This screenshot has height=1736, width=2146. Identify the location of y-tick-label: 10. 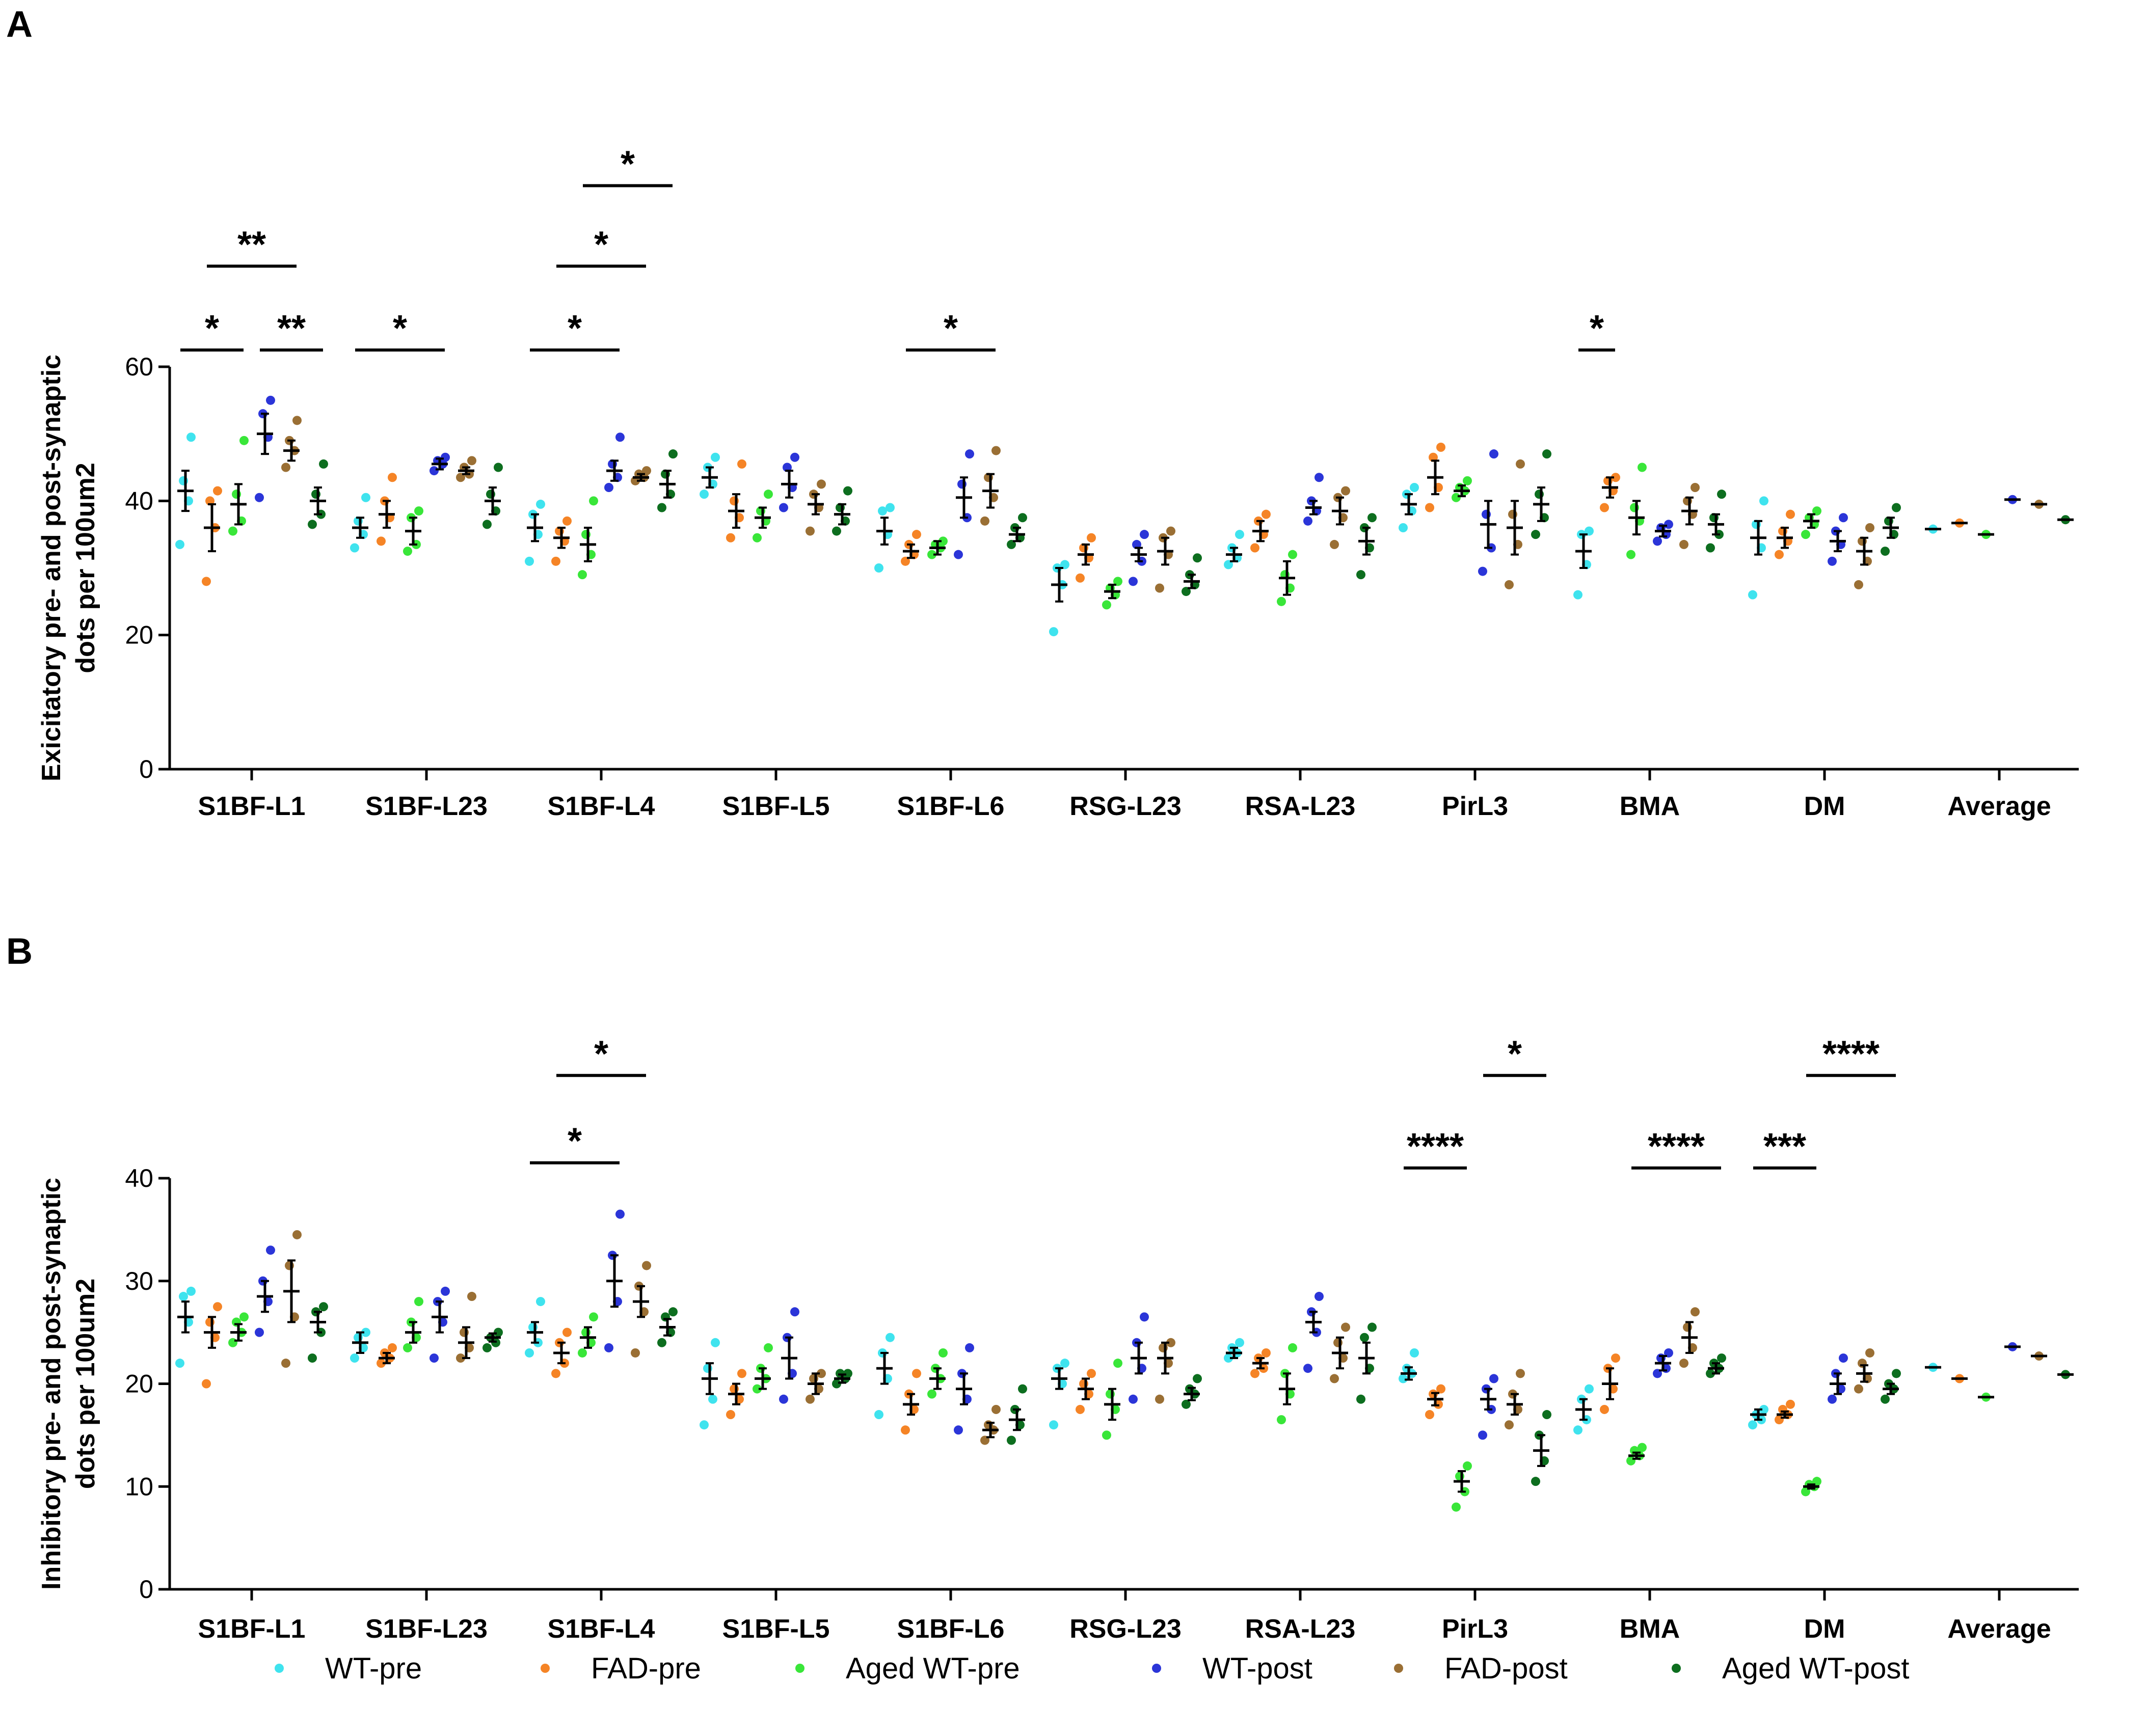
(139, 1486).